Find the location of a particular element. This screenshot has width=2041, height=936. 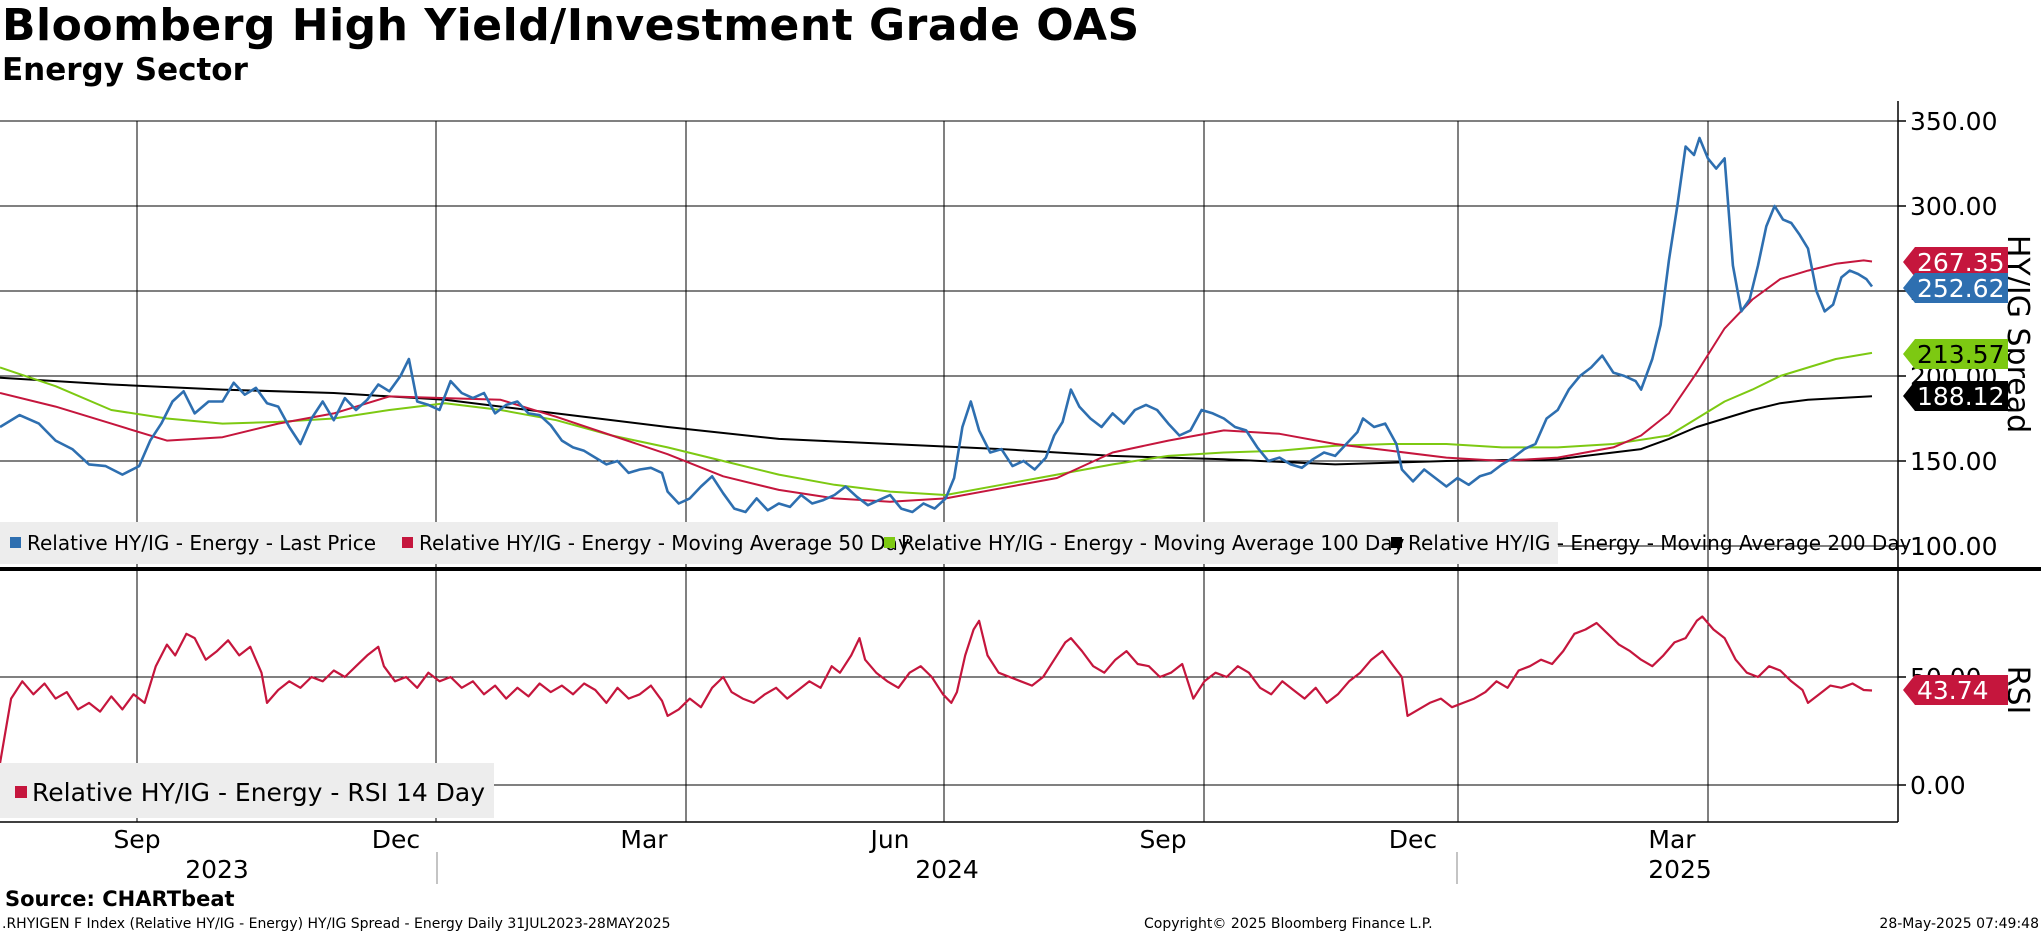

xtick-month-3: Jun is located at coordinates (888, 839).